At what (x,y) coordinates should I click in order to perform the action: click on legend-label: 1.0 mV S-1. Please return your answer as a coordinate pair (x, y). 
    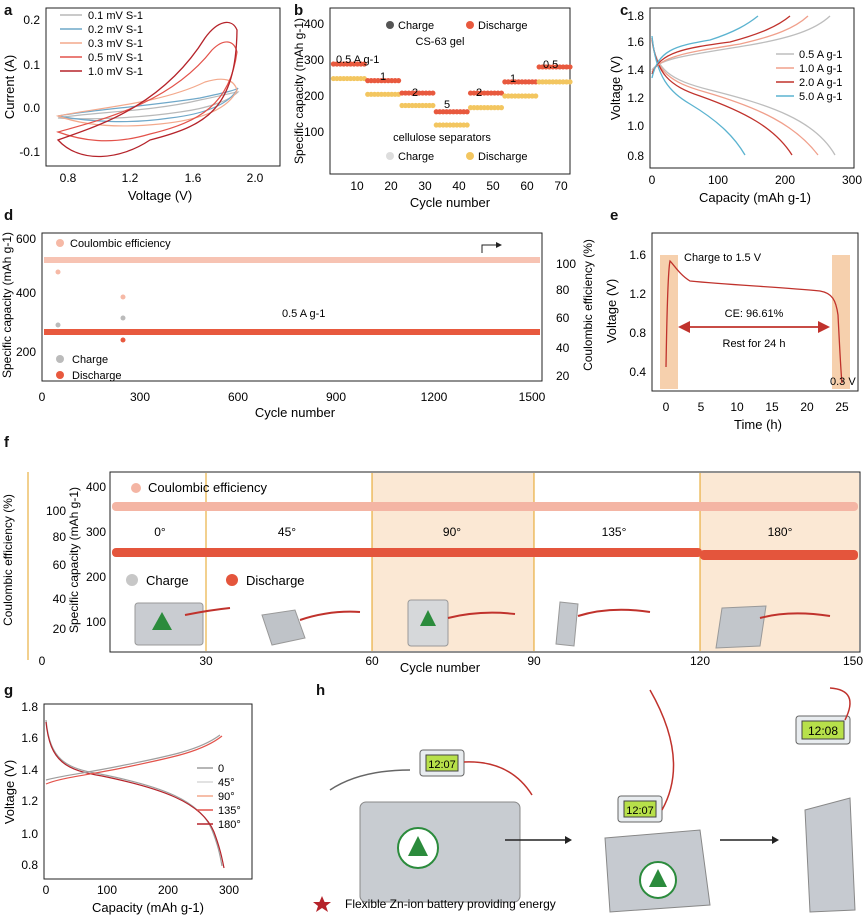
    Looking at the image, I should click on (115, 72).